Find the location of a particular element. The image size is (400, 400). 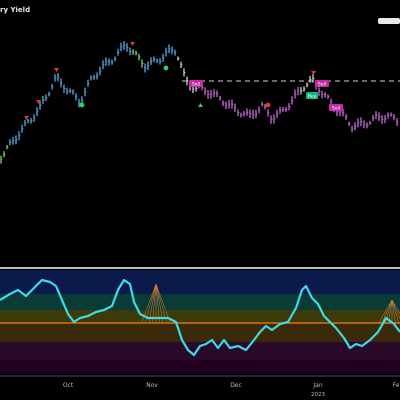

year-label: 2023 is located at coordinates (318, 395).